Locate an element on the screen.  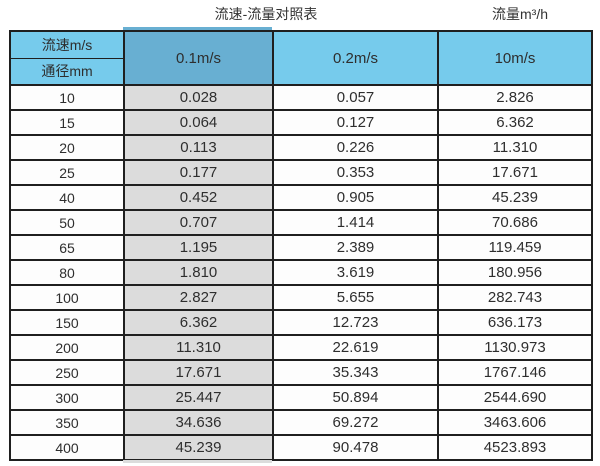
table-row: 50 0.707 1.414 70.686 is located at coordinates (301, 222).